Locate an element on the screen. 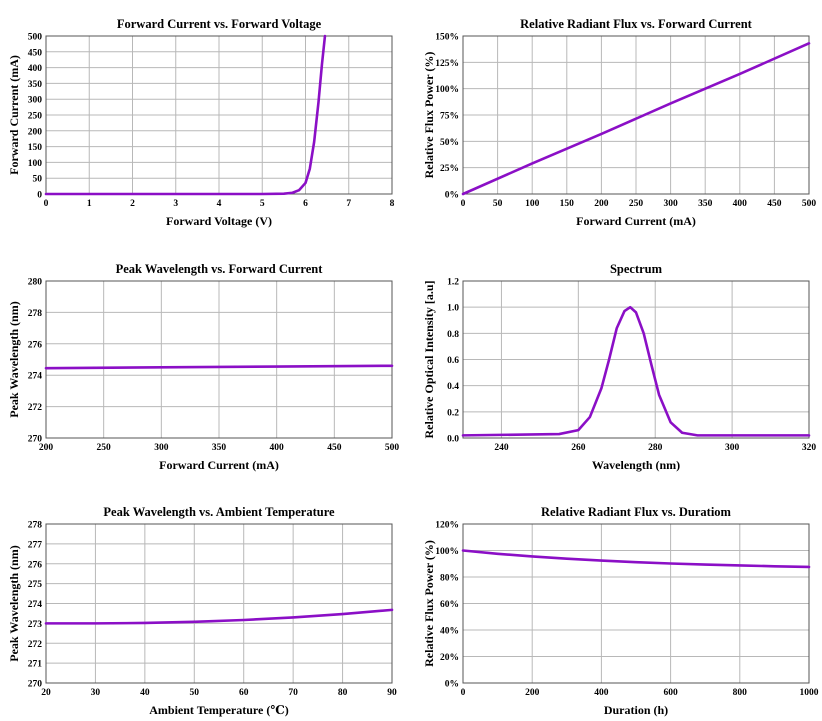 This screenshot has height=721, width=822. x-tick-label: 7 is located at coordinates (348, 204).